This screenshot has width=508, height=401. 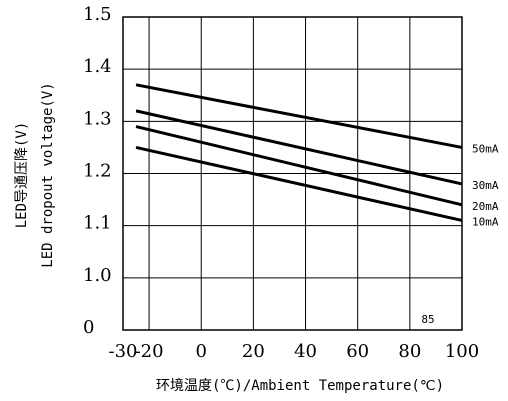 What do you see at coordinates (201, 351) in the screenshot?
I see `x-tick-label: 0` at bounding box center [201, 351].